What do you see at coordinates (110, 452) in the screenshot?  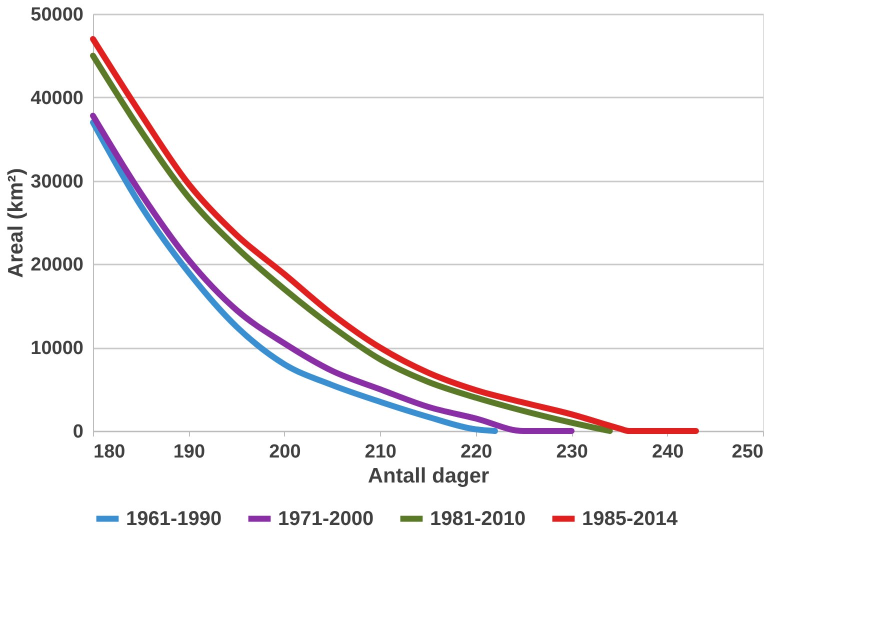 I see `x-tick-label: 180` at bounding box center [110, 452].